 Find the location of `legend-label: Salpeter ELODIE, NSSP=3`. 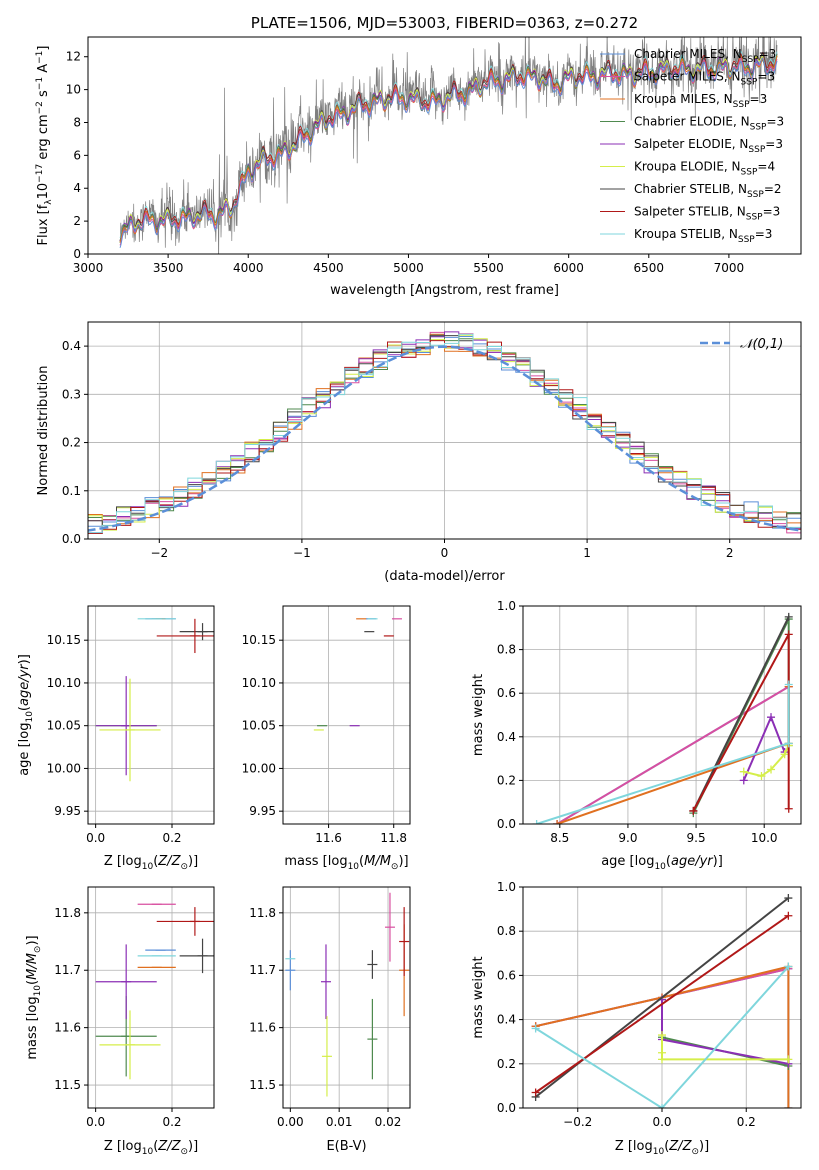

legend-label: Salpeter ELODIE, NSSP=3 is located at coordinates (708, 146).